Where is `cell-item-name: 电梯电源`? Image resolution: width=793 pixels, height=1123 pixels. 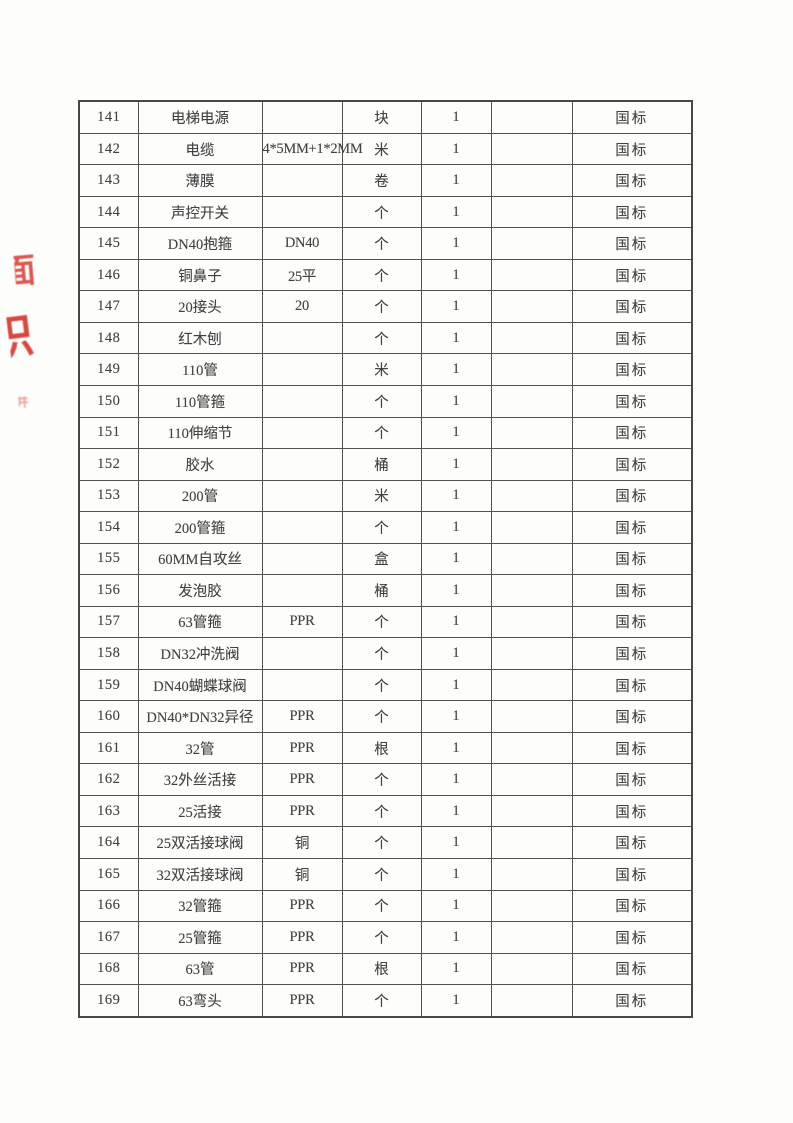
cell-item-name: 电梯电源 is located at coordinates (200, 117).